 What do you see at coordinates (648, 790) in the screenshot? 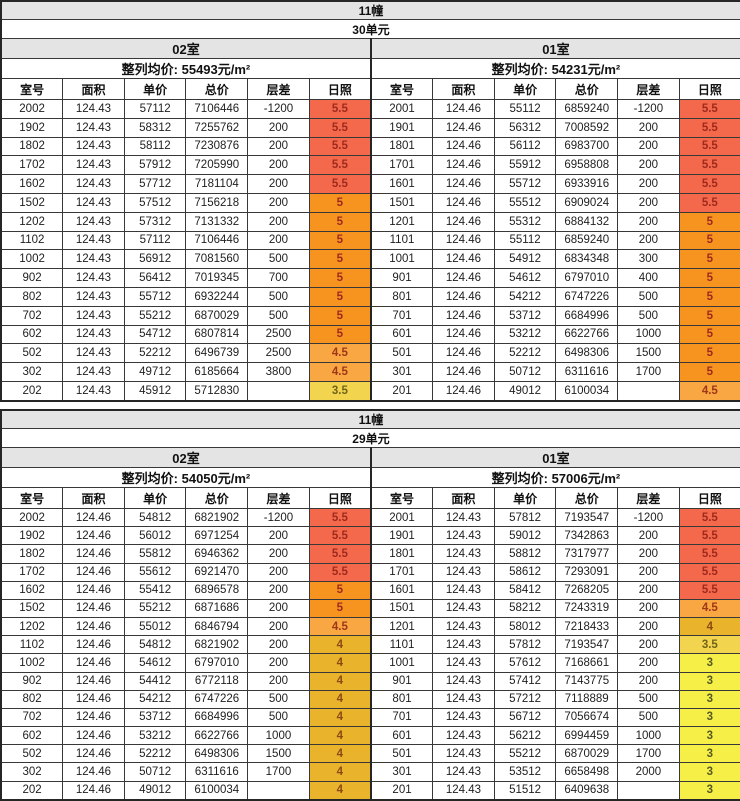
I see `cell-floor-diff` at bounding box center [648, 790].